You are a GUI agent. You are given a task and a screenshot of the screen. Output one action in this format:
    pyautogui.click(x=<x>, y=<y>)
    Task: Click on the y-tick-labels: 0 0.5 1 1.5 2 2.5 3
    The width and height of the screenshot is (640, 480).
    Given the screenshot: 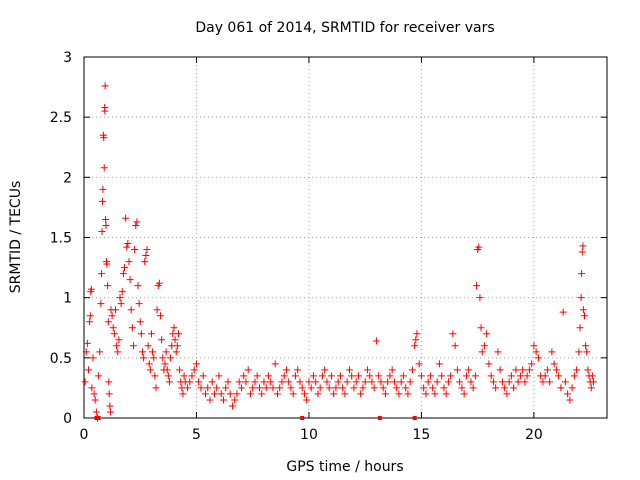 What is the action you would take?
    pyautogui.click(x=61, y=238)
    